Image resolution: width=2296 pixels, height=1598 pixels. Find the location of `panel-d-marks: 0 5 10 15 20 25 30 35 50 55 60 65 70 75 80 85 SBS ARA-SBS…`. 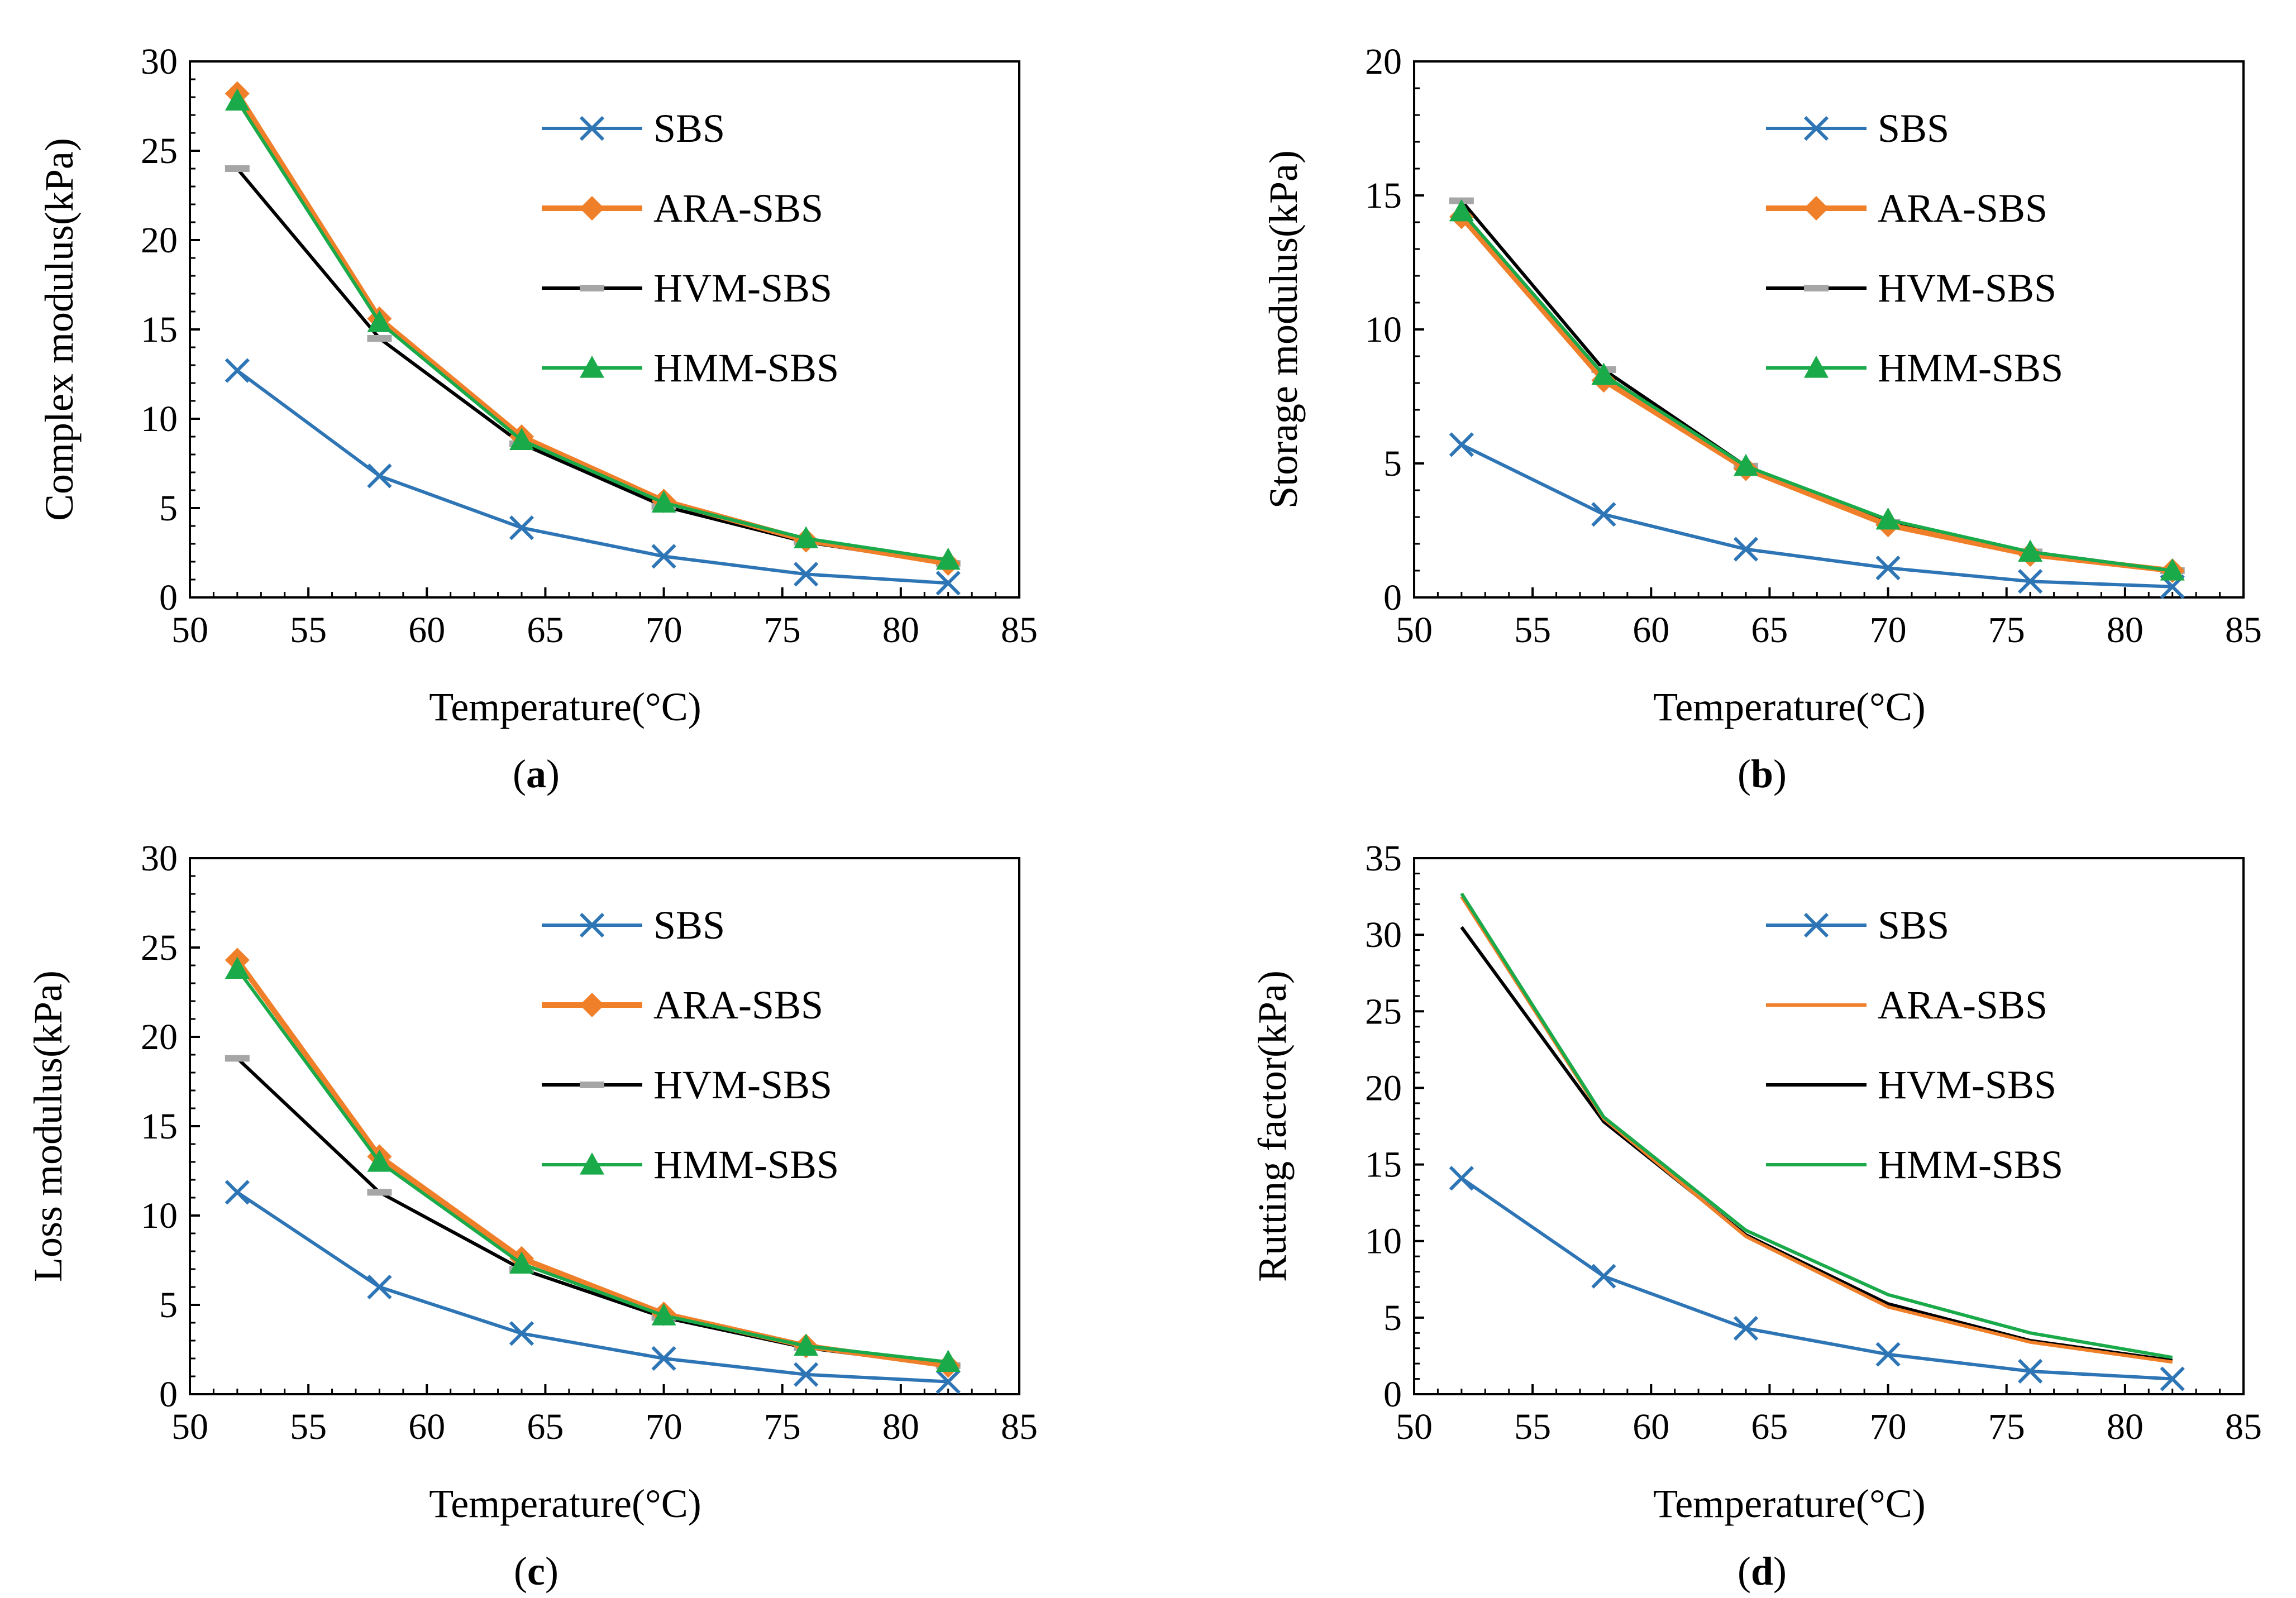

panel-d-marks: 0 5 10 15 20 25 30 35 50 55 60 65 70 75 80 85 SBS ARA-SBS… is located at coordinates (1814, 1142).